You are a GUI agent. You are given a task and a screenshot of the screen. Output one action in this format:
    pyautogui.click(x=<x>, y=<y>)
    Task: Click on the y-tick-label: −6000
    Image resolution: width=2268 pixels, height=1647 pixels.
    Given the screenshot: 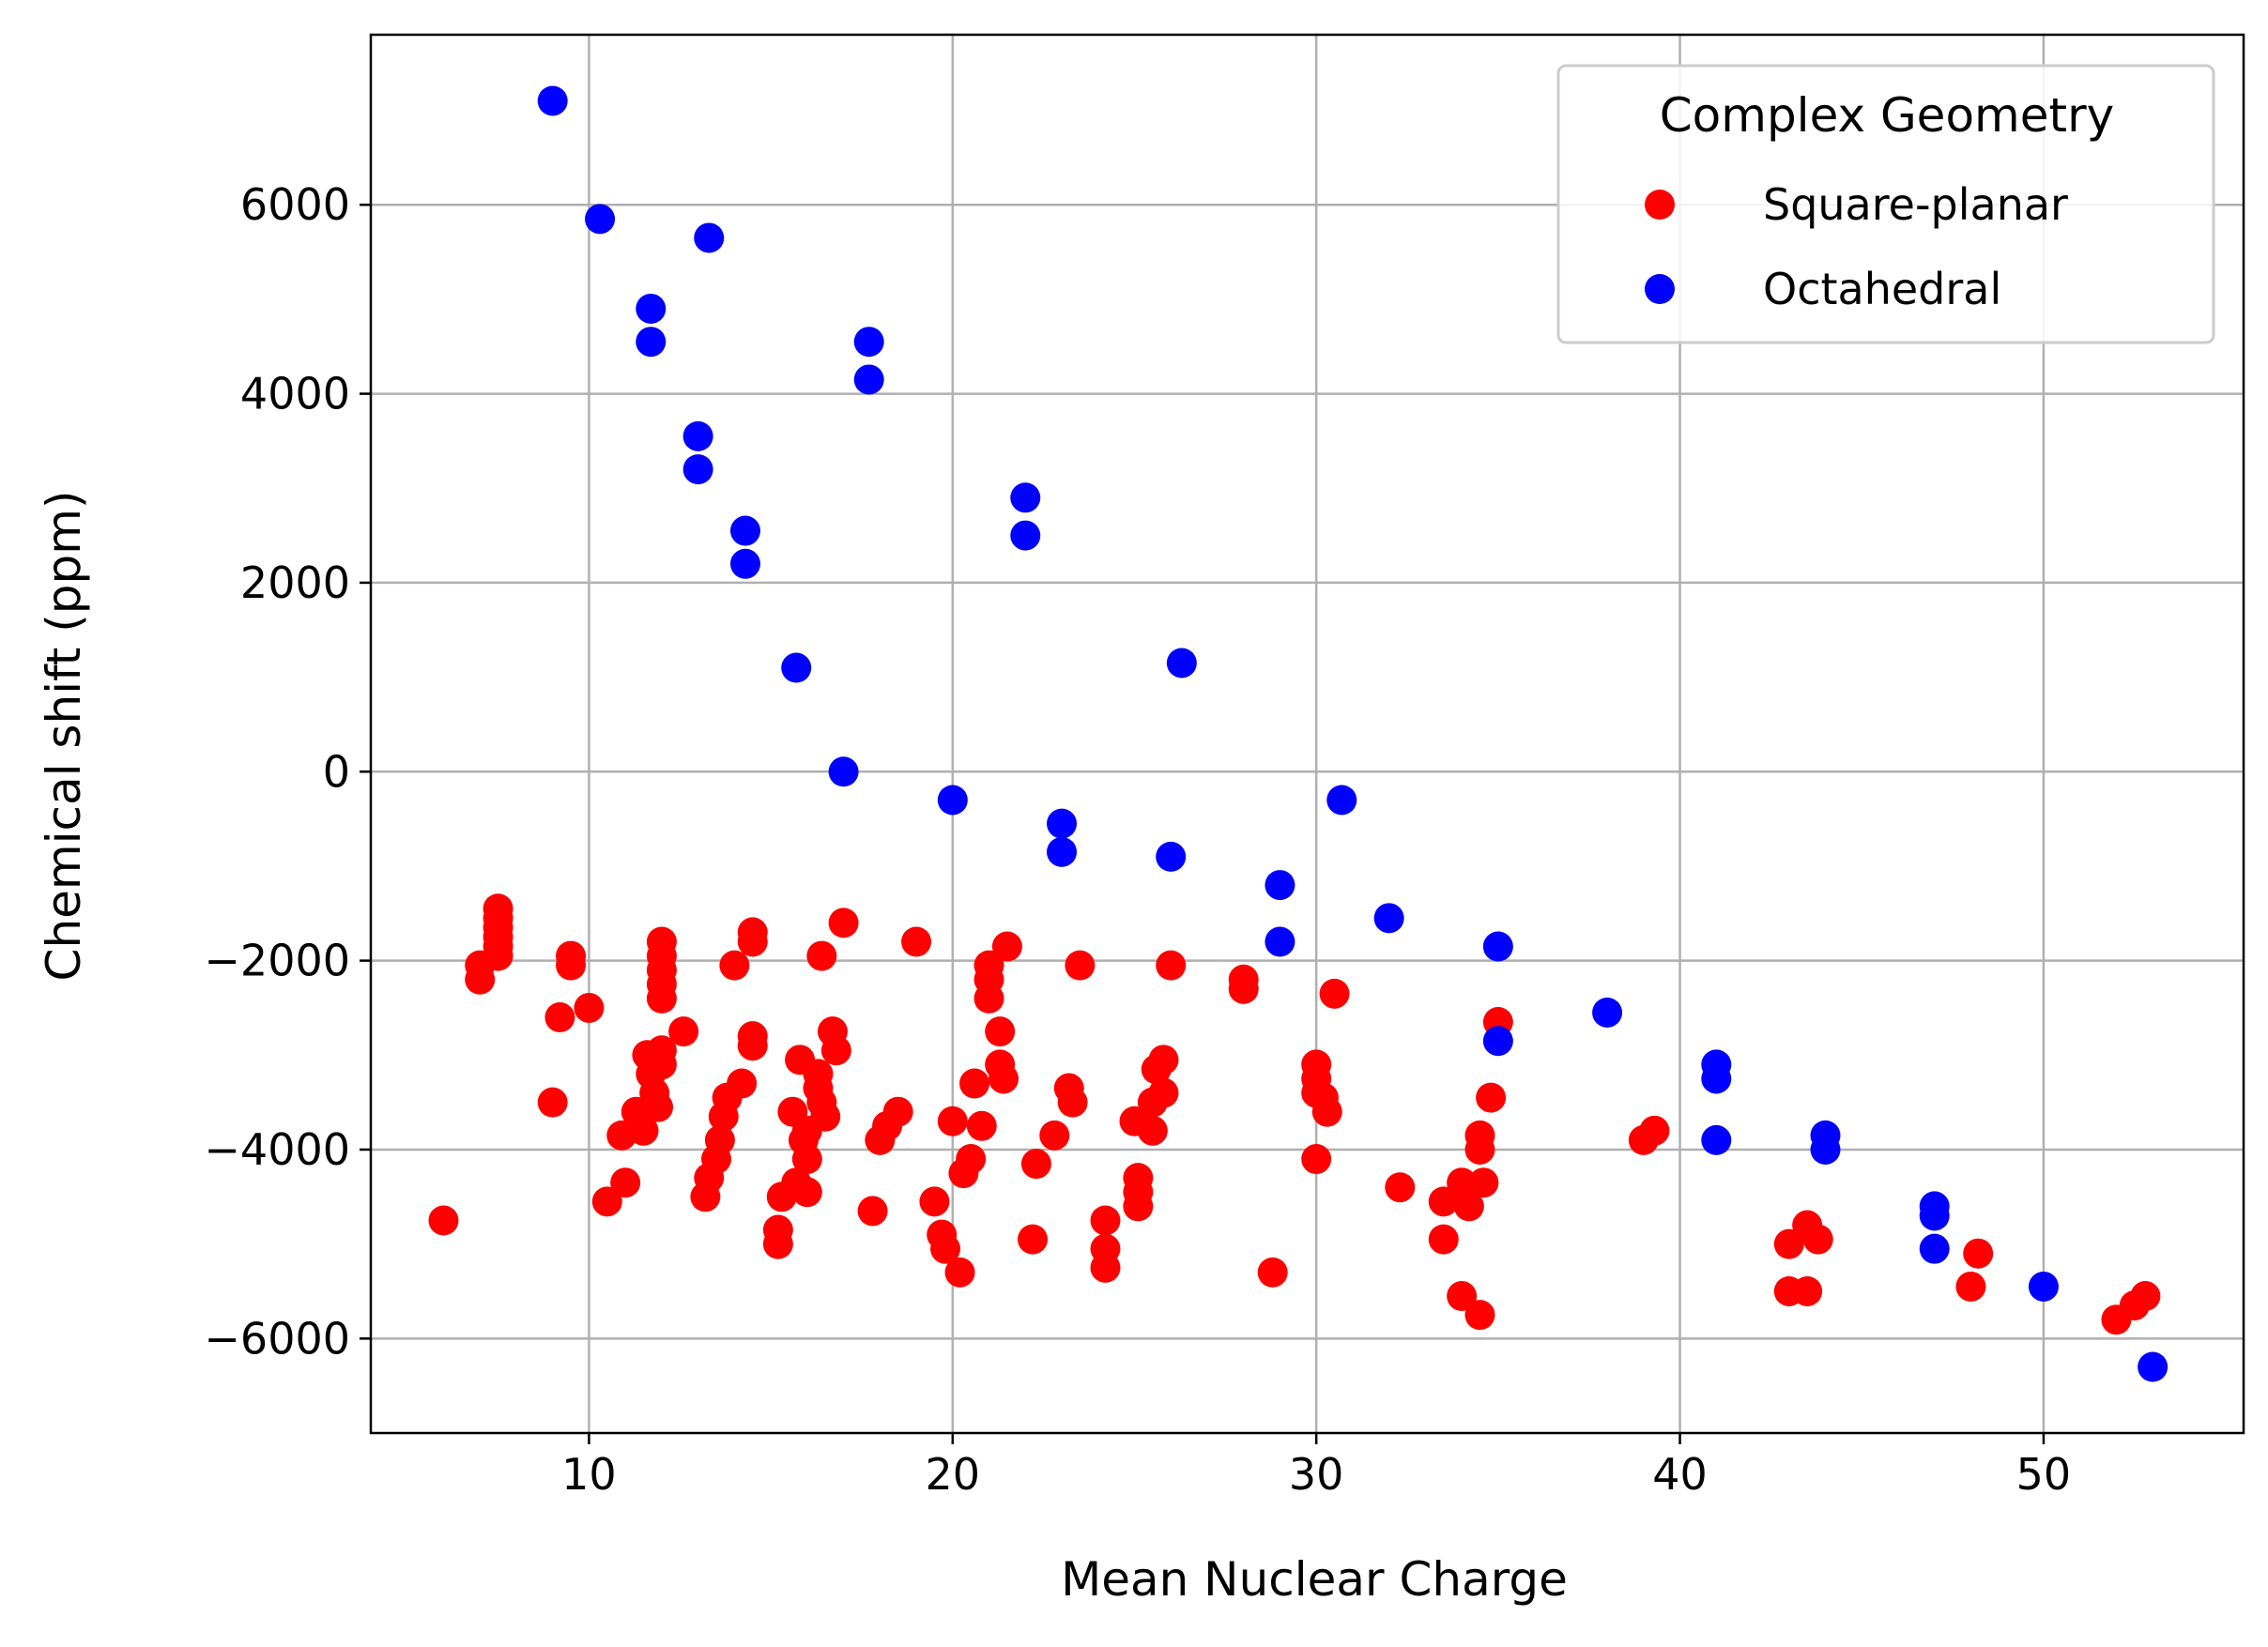 What is the action you would take?
    pyautogui.click(x=277, y=1338)
    